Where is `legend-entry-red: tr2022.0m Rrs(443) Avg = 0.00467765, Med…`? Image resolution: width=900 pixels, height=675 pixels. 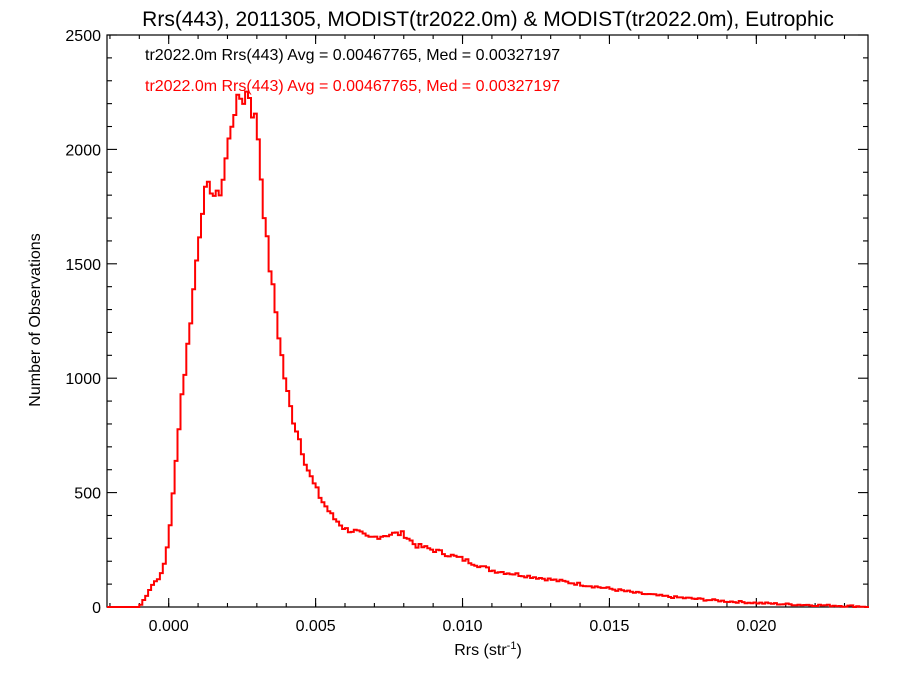 legend-entry-red: tr2022.0m Rrs(443) Avg = 0.00467765, Med… is located at coordinates (352, 86).